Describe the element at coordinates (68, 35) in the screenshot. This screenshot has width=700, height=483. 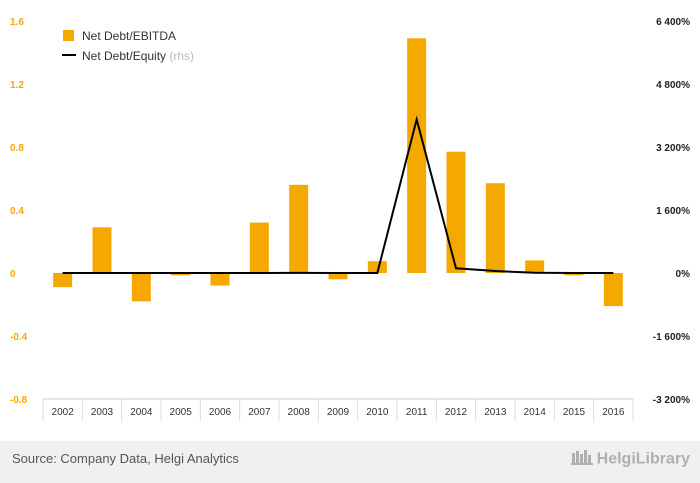
I see `legend-swatch-net-debt-ebitda` at that location.